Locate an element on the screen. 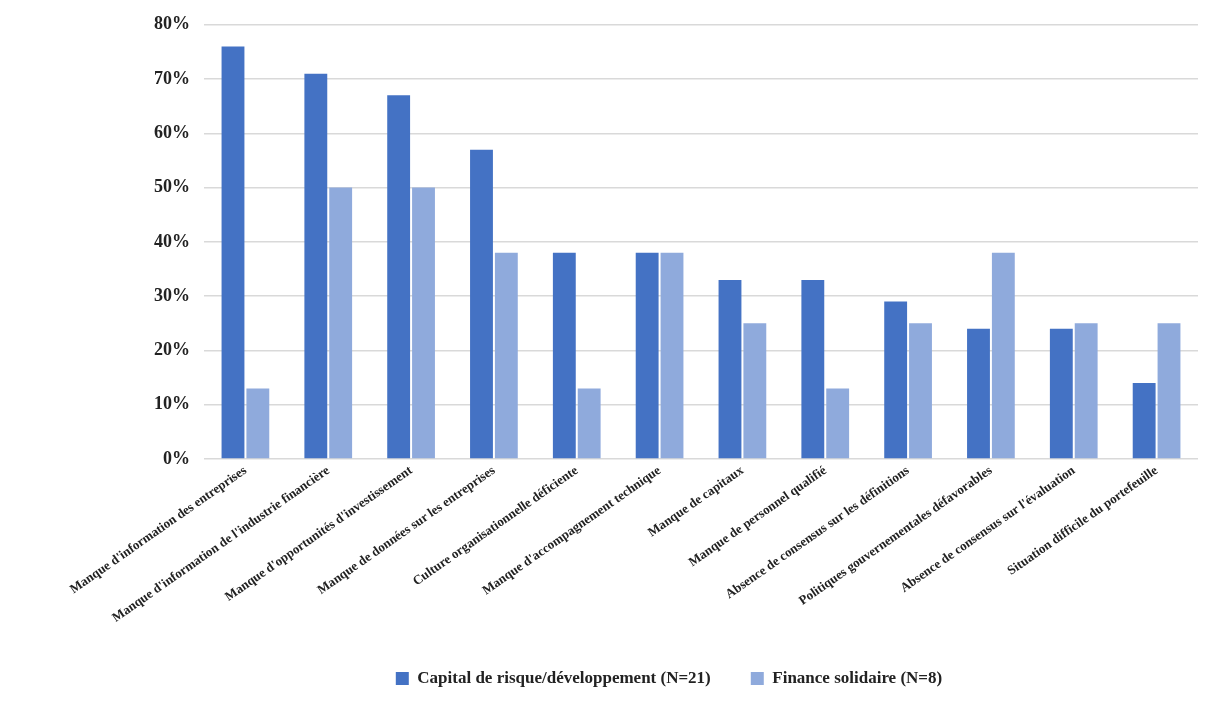  y-tick-label: 30% is located at coordinates (172, 294).